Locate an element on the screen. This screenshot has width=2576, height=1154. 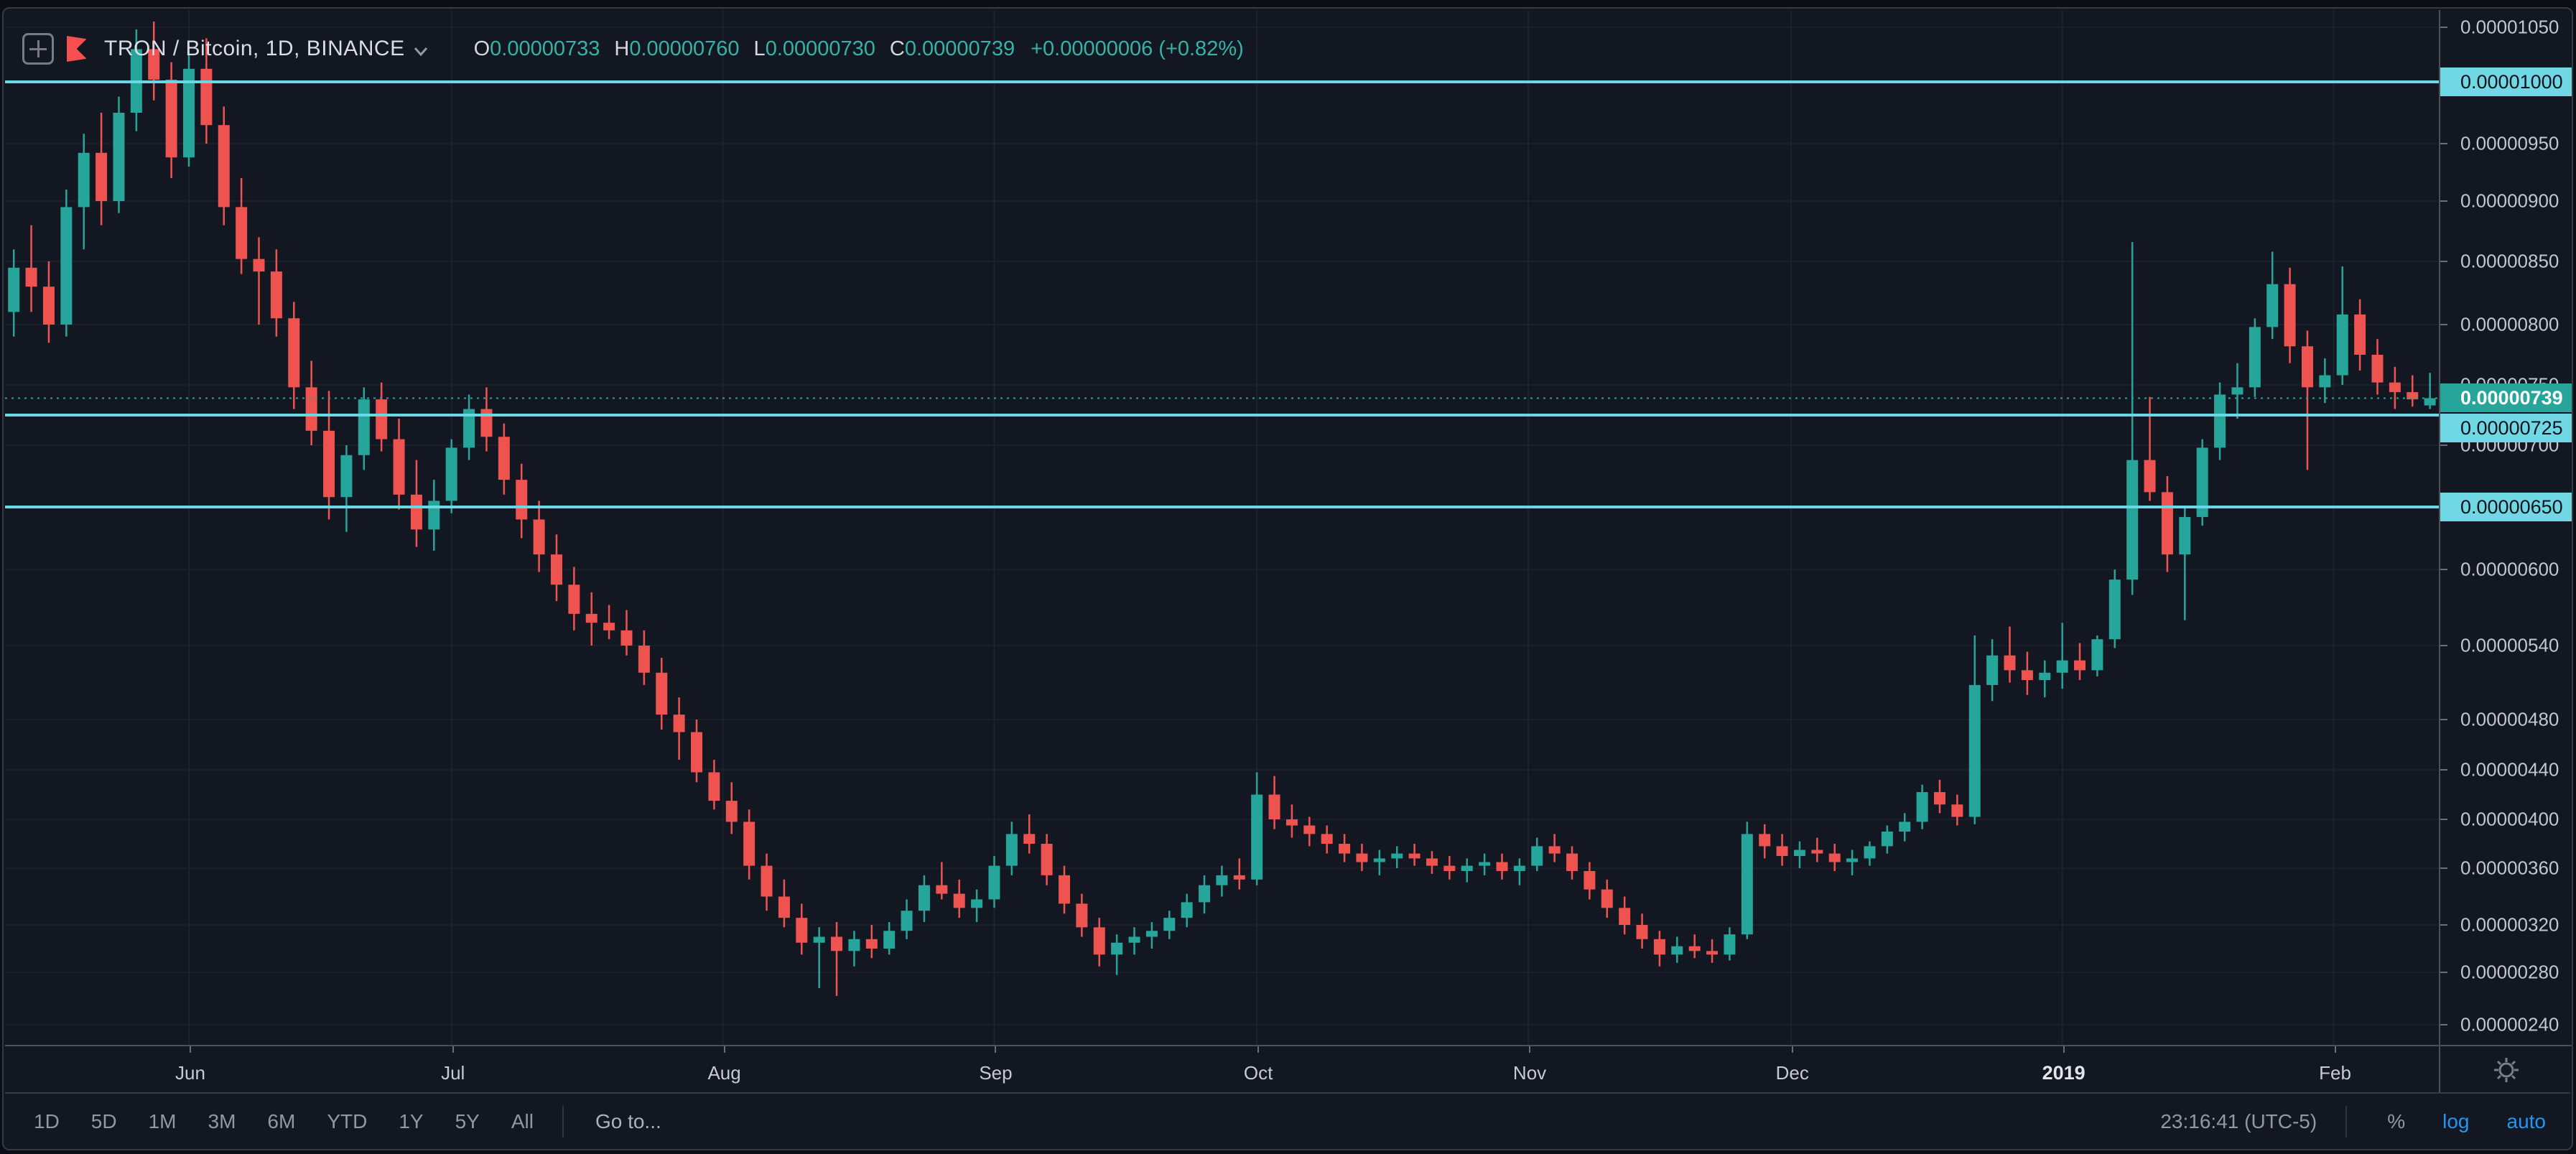
current-price-label: 0.00000739 is located at coordinates (2506, 398).